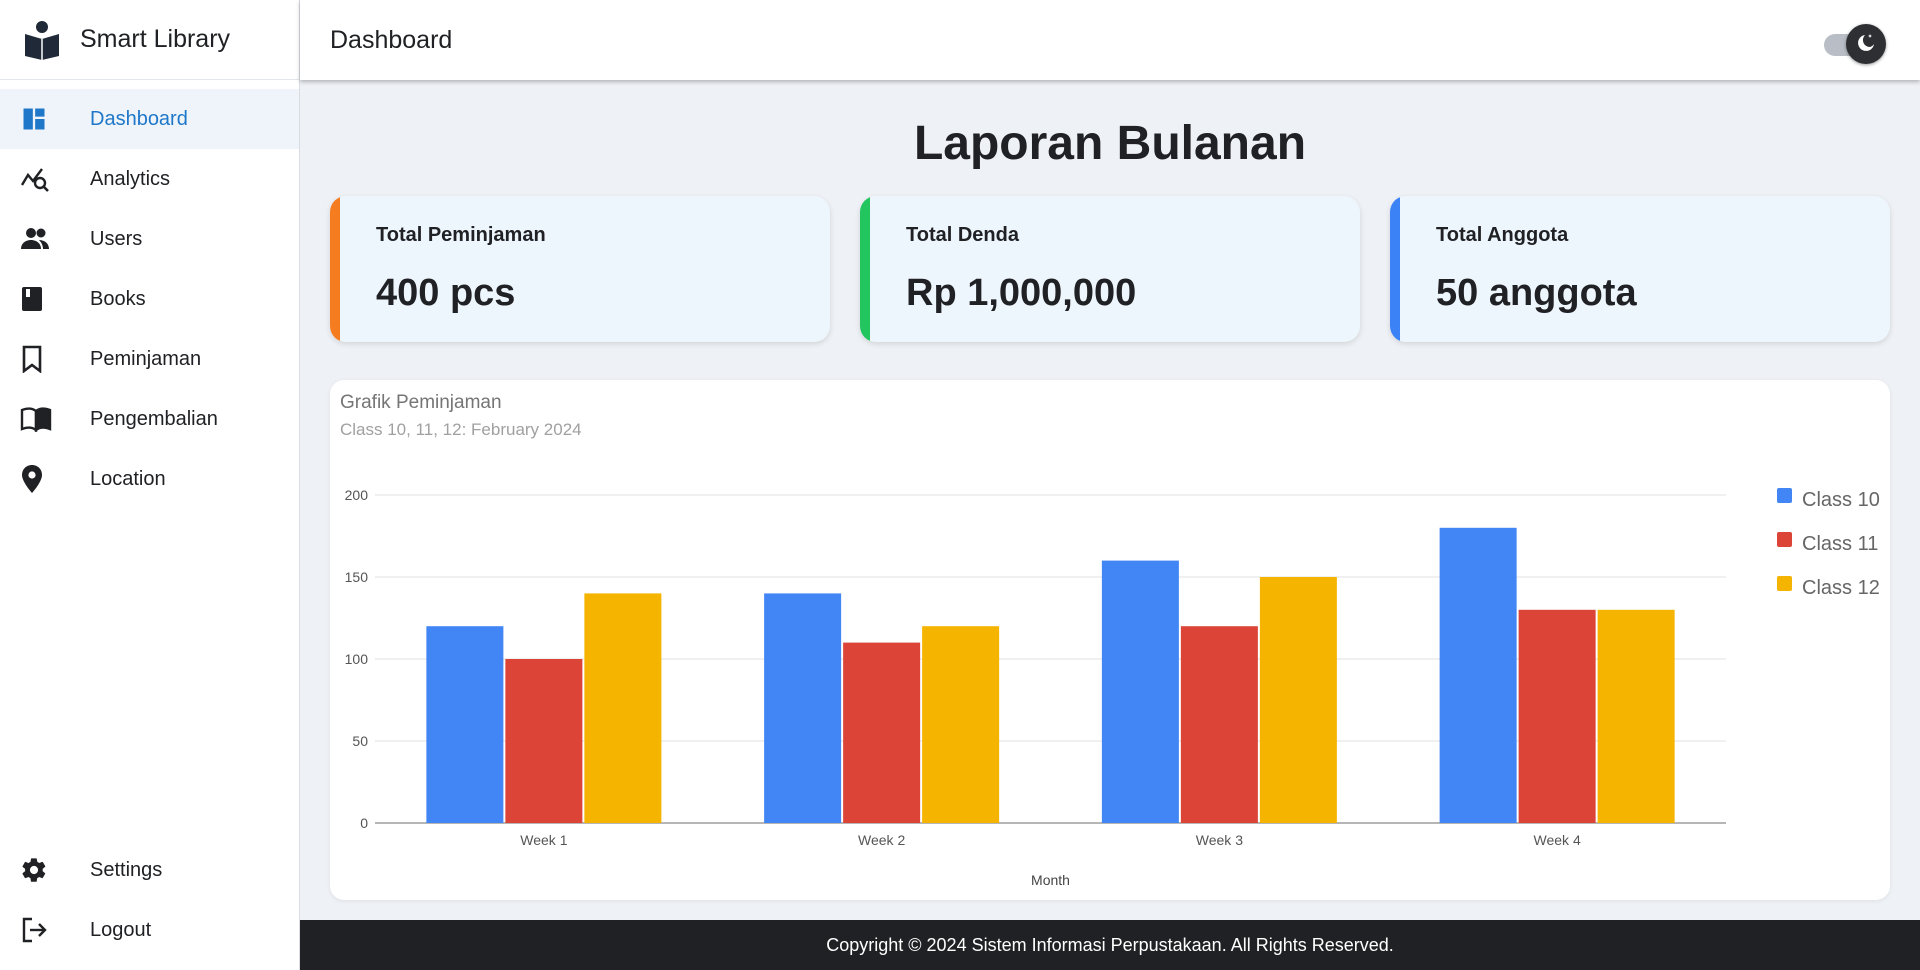 The height and width of the screenshot is (970, 1920). Describe the element at coordinates (1110, 269) in the screenshot. I see `stat-card-denda: Total Denda Rp 1,000,000` at that location.